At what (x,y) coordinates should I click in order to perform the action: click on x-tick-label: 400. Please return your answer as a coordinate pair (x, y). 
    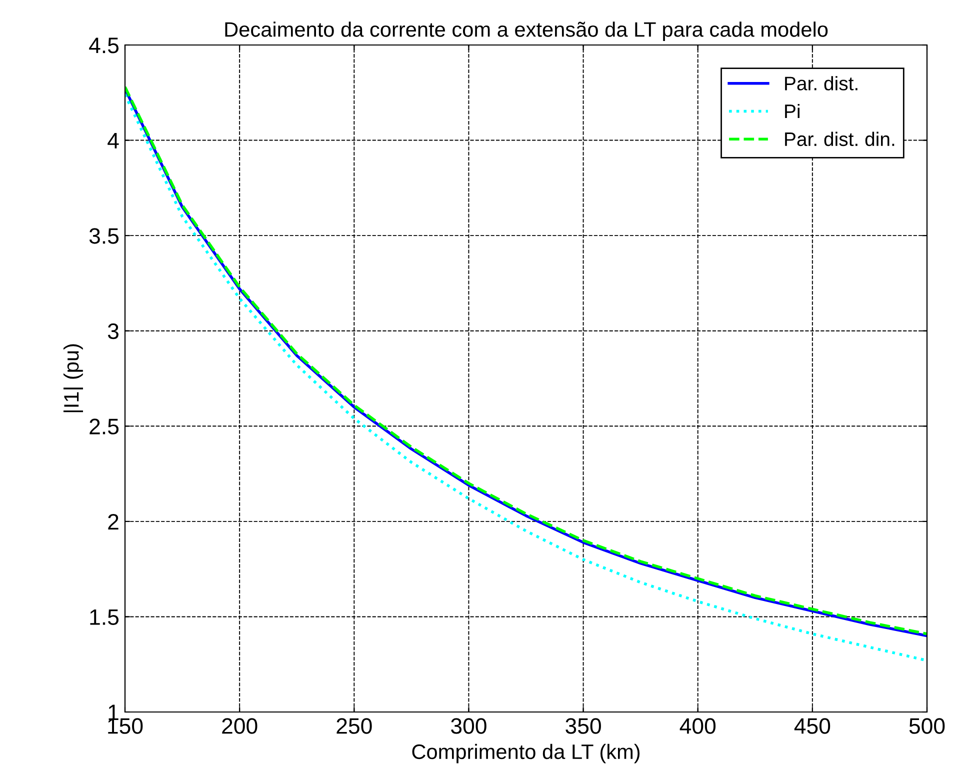
    Looking at the image, I should click on (698, 726).